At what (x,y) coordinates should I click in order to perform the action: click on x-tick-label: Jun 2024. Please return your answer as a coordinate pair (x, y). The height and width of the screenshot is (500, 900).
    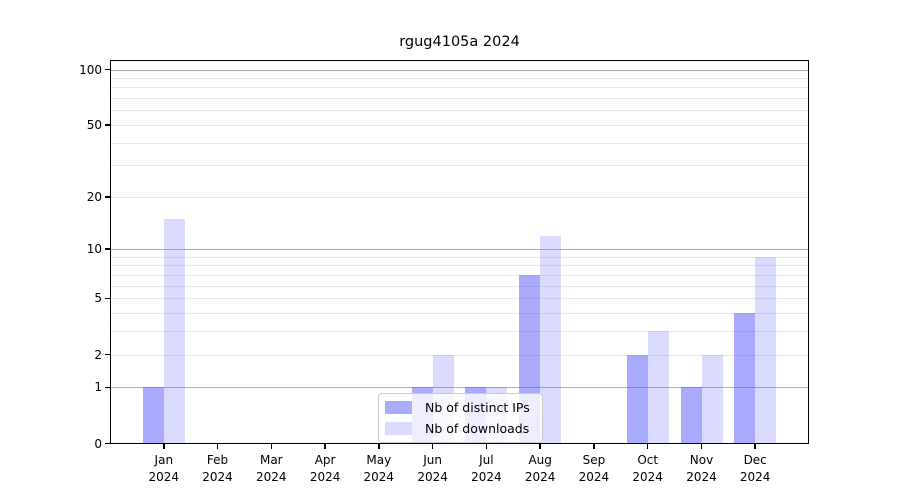
    Looking at the image, I should click on (432, 468).